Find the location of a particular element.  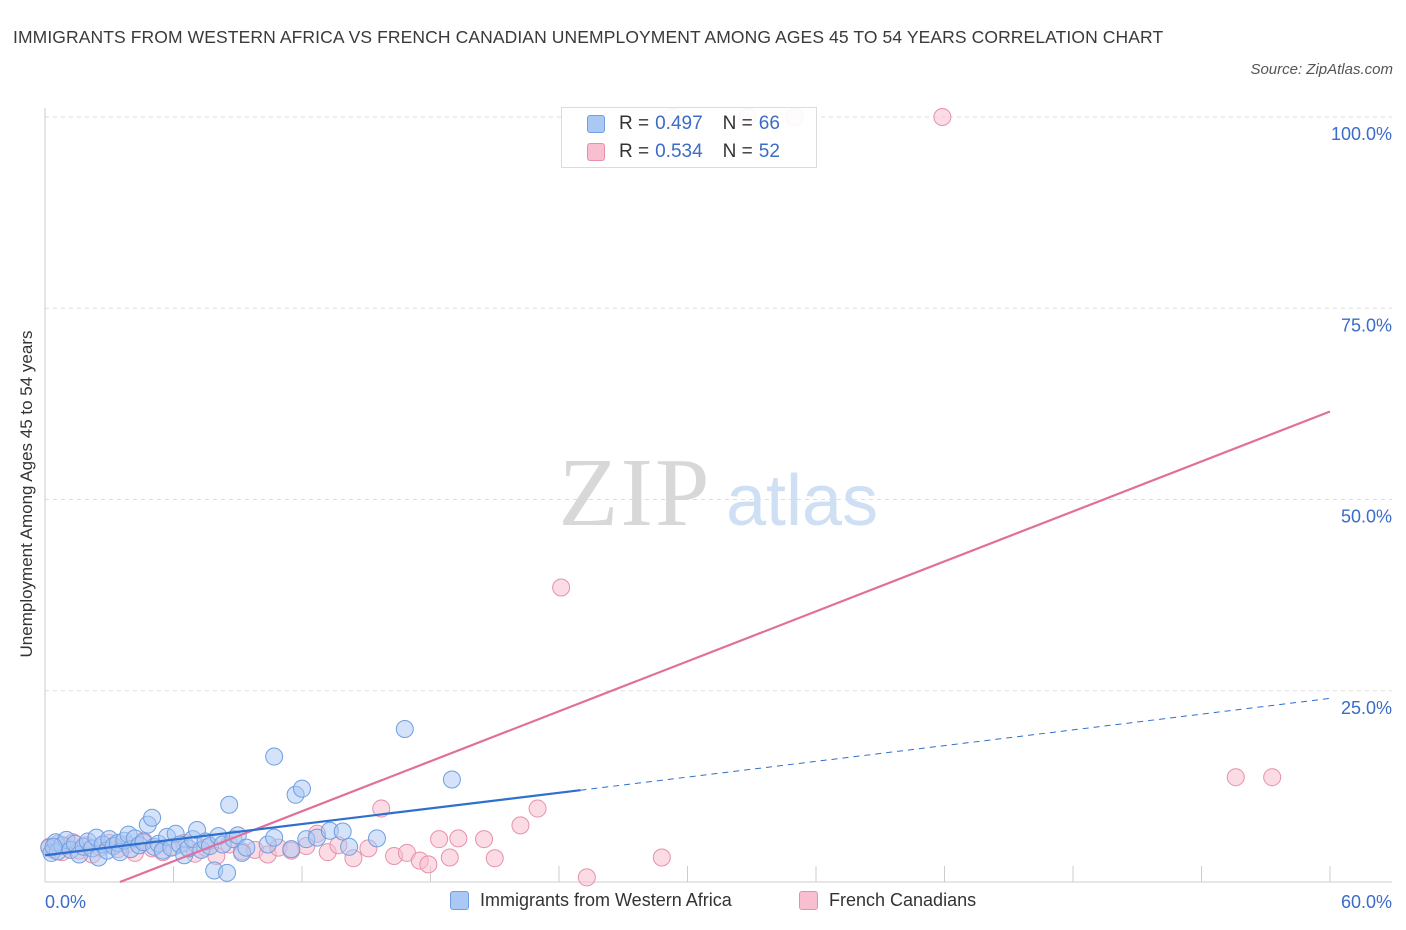

stats-r-value: 0.534 is located at coordinates (679, 151).